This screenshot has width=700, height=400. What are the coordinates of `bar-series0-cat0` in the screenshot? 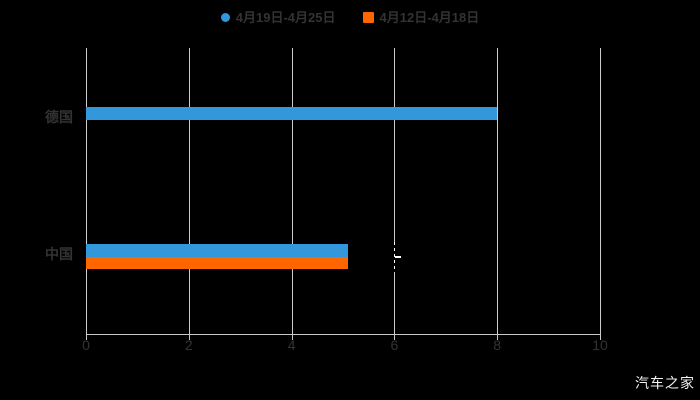 It's located at (292, 113).